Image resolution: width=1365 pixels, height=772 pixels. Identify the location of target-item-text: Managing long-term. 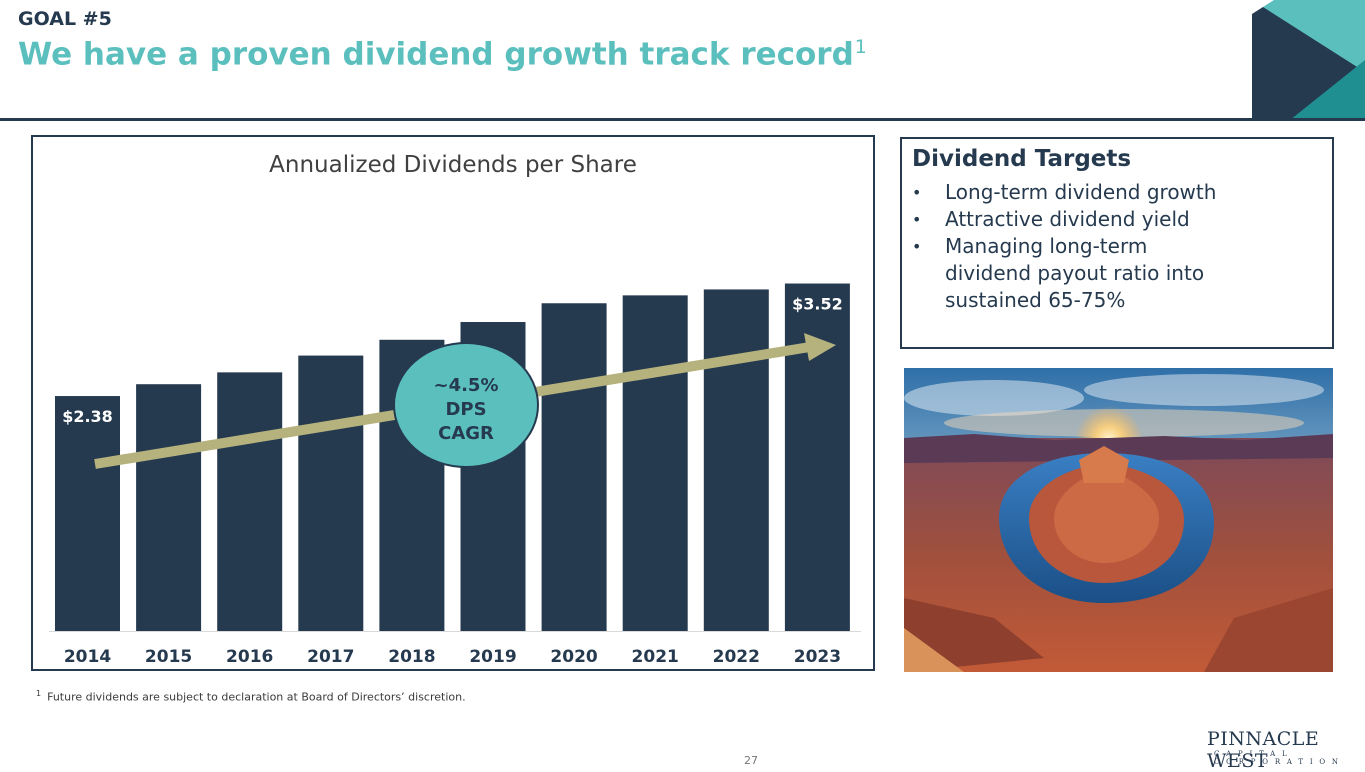
(1046, 246).